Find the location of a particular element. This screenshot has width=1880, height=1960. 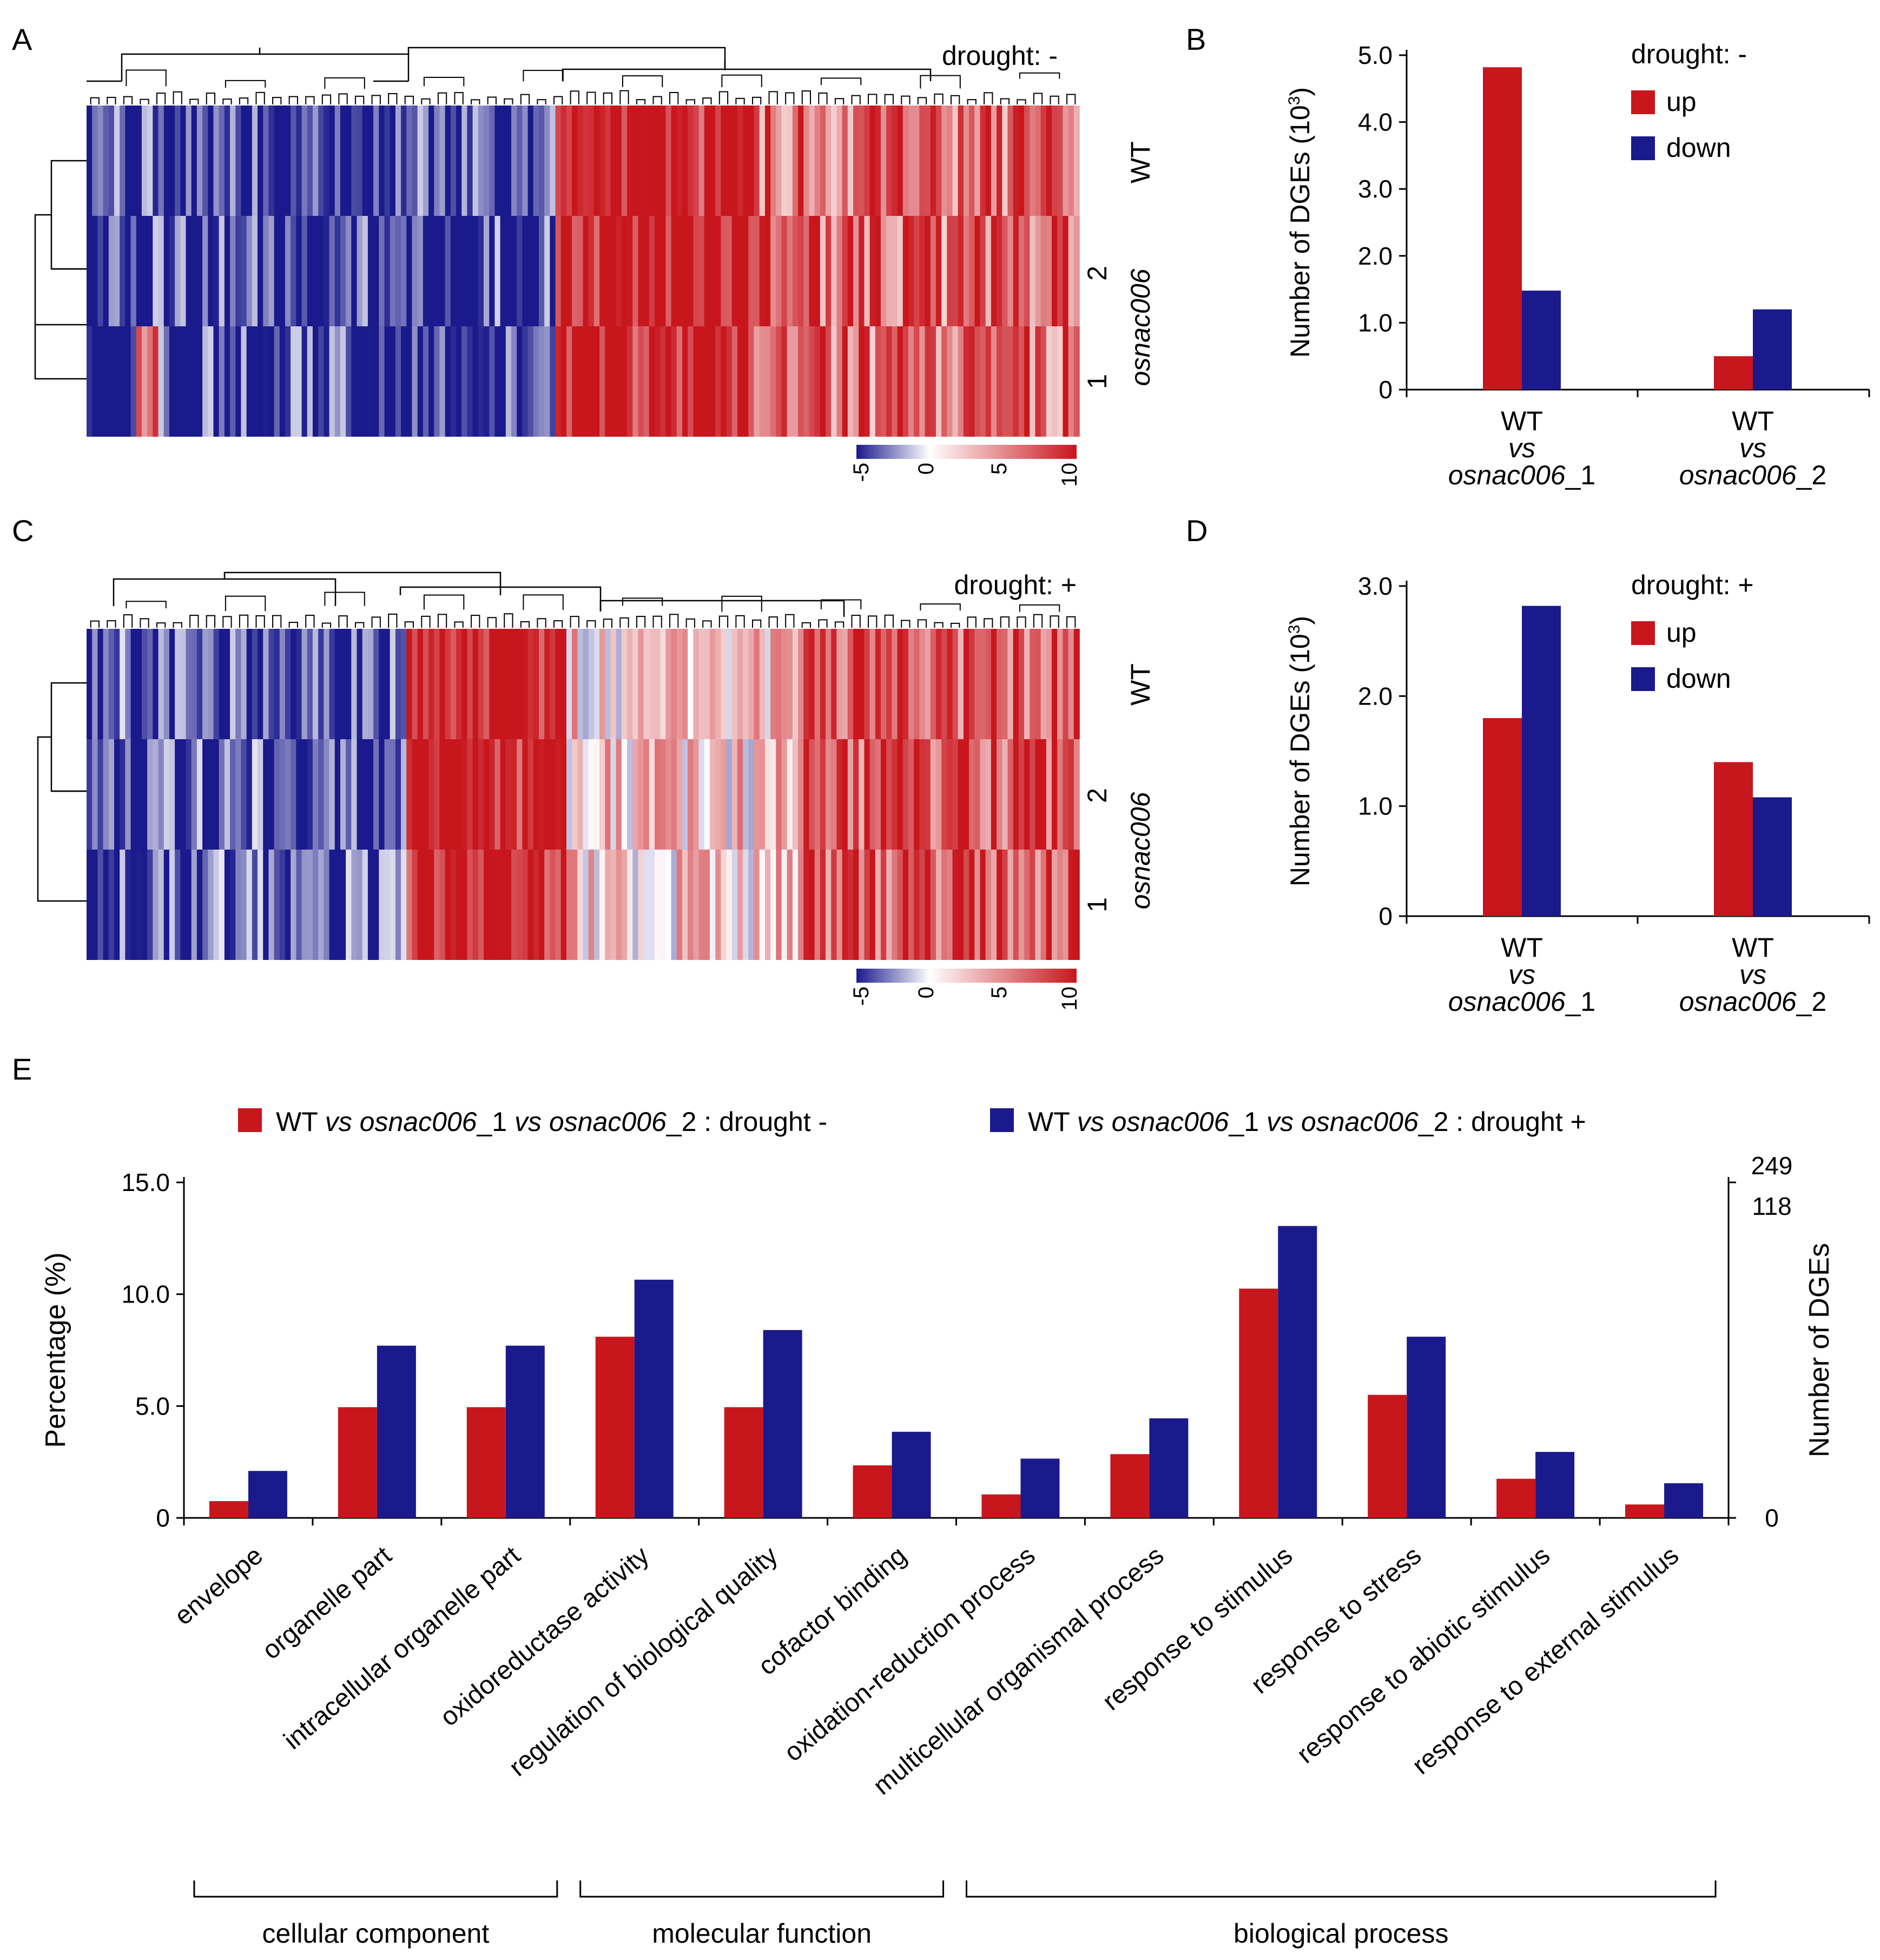

bar-drought-minus is located at coordinates (1130, 1486).